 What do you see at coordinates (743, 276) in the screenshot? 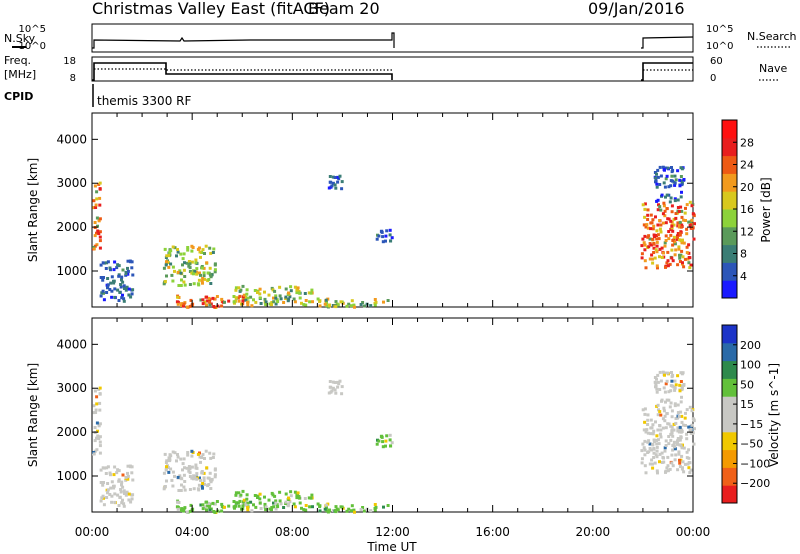
I see `colorbar-tick-label: 4` at bounding box center [743, 276].